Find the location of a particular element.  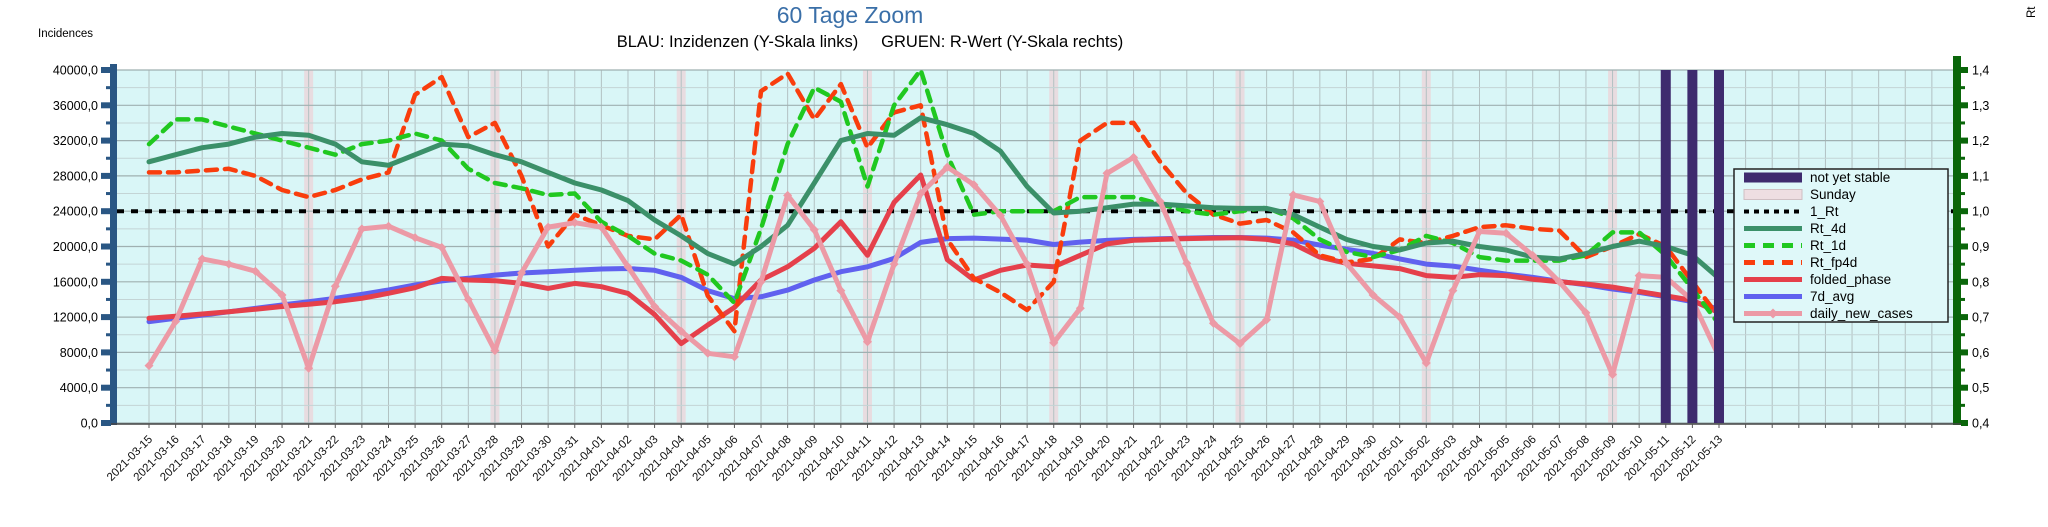

not-yet-stable-bands is located at coordinates (1692, 246).